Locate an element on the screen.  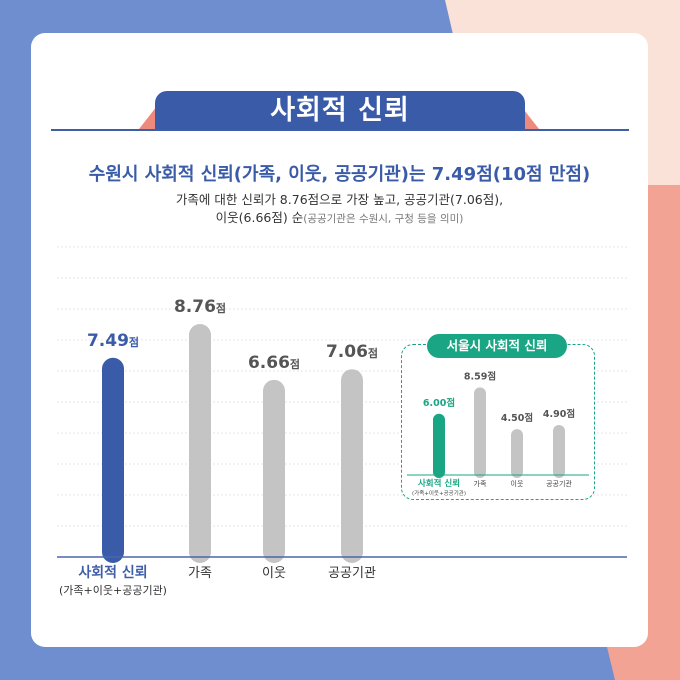
inset-chart-title: 서울시 사회적 신뢰 is located at coordinates (497, 346).